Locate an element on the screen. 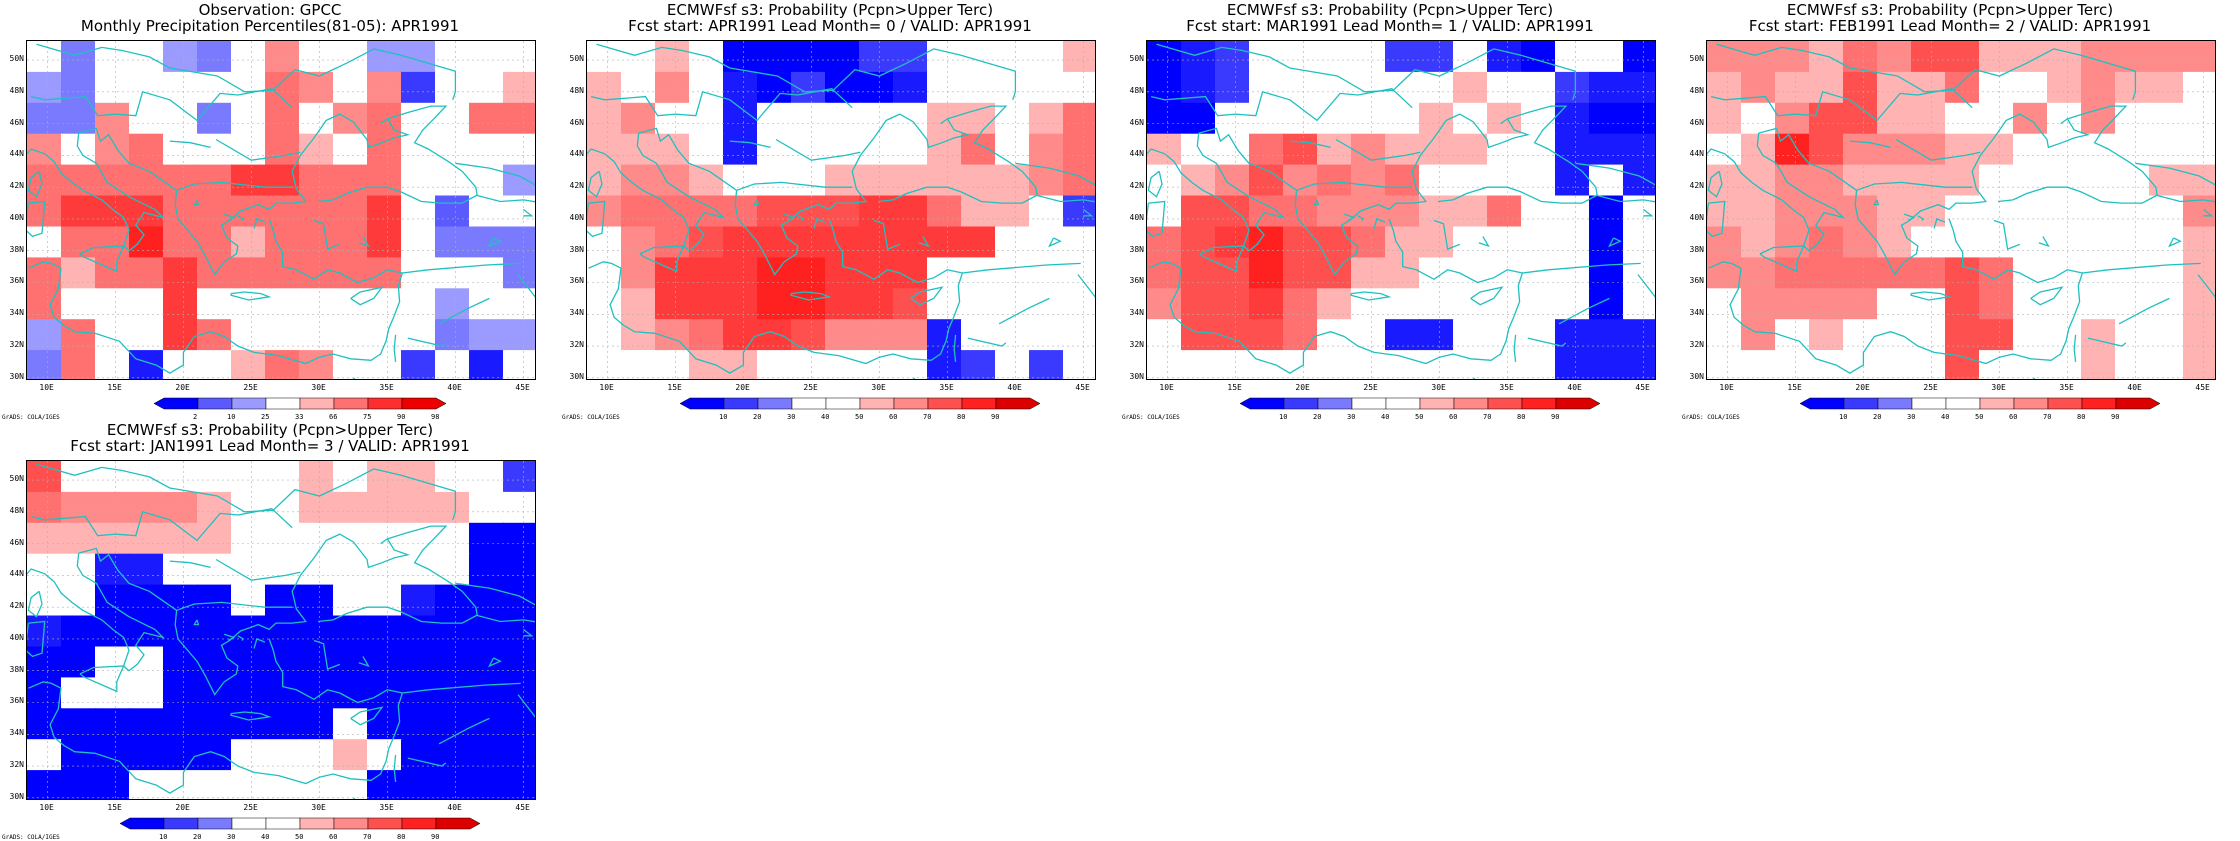  lat-tick-label: 40N is located at coordinates (16, 637).